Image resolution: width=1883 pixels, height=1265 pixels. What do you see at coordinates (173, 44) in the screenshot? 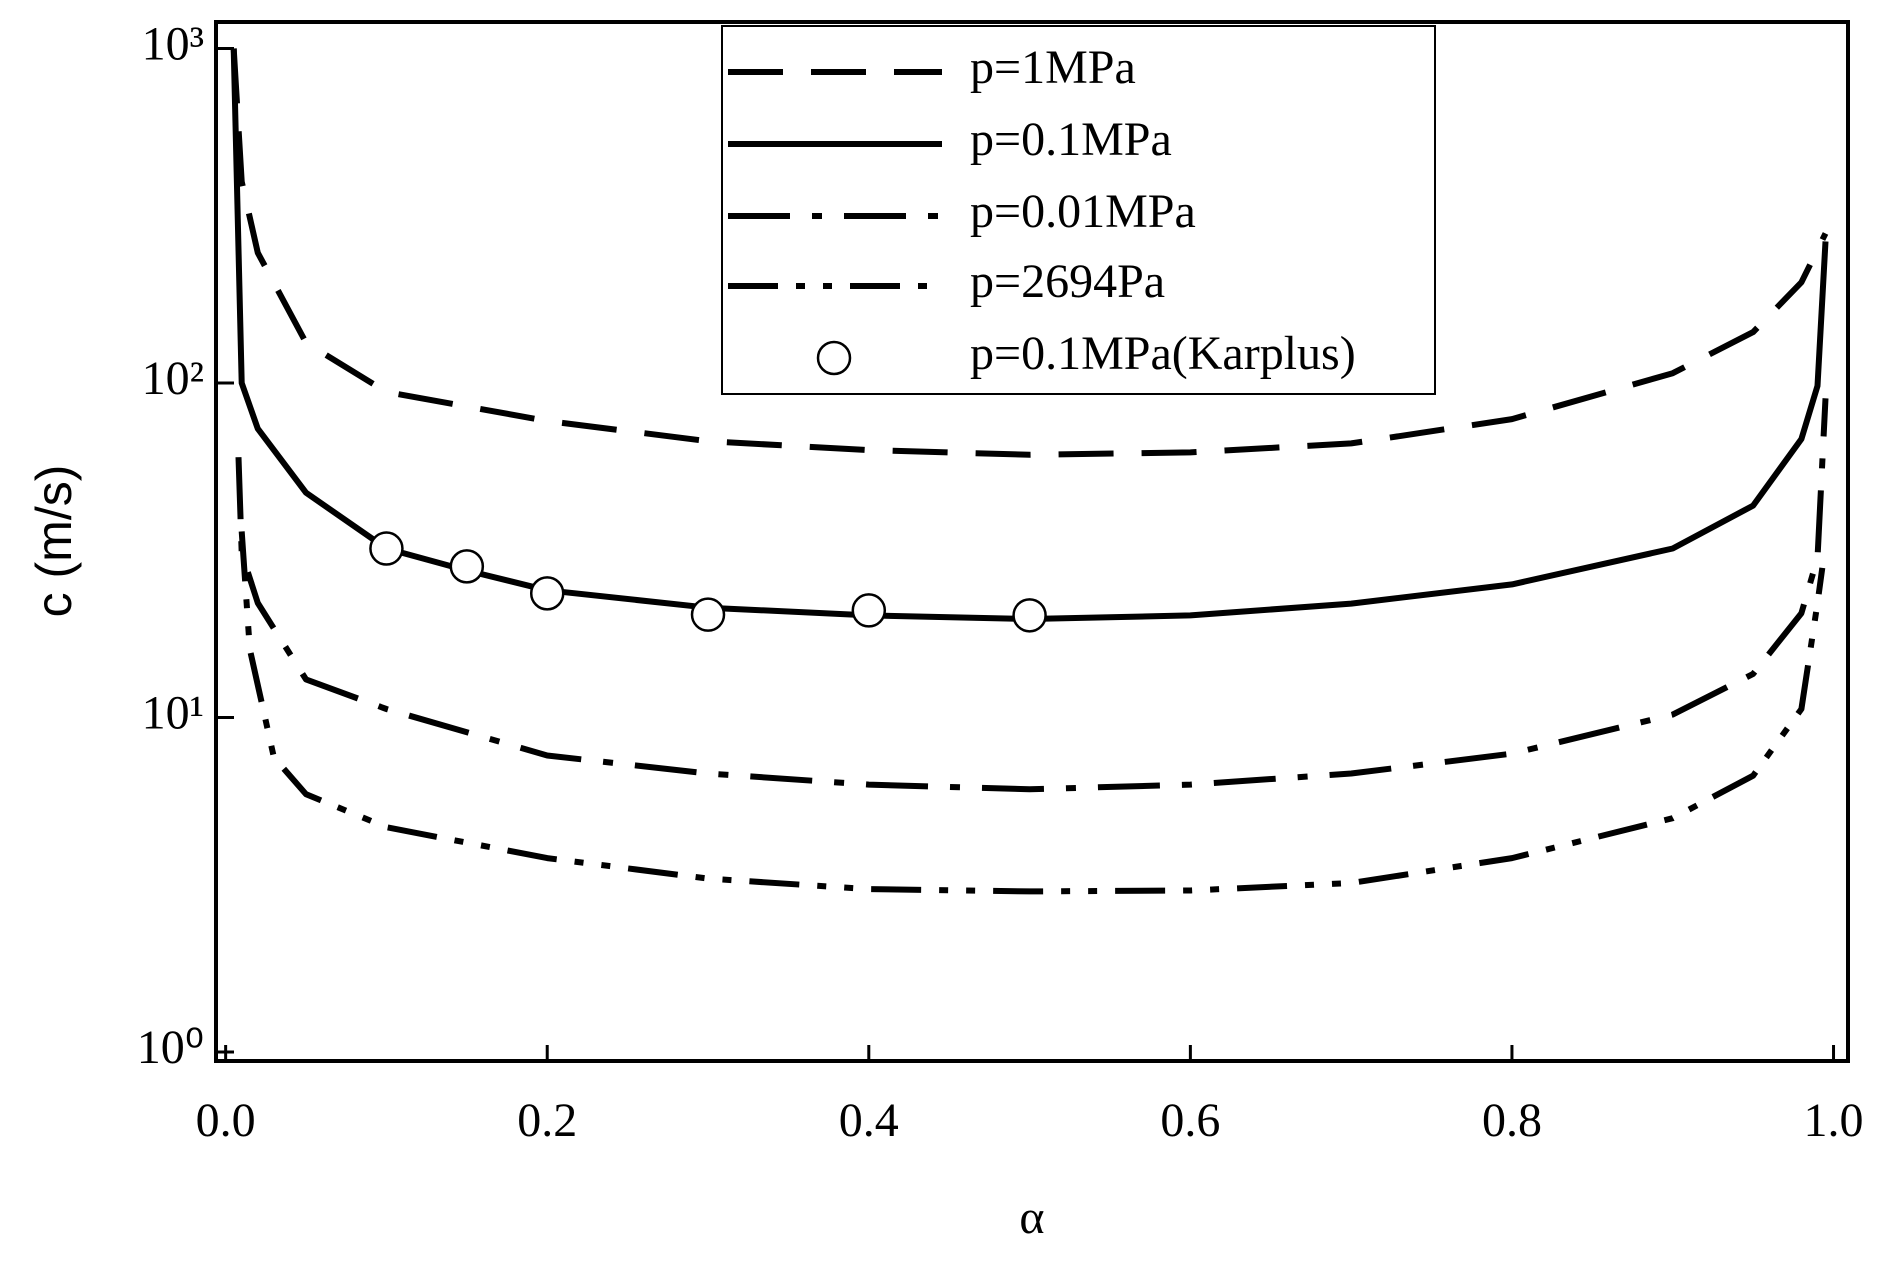
I see `y-tick-label: 10³` at bounding box center [173, 44].